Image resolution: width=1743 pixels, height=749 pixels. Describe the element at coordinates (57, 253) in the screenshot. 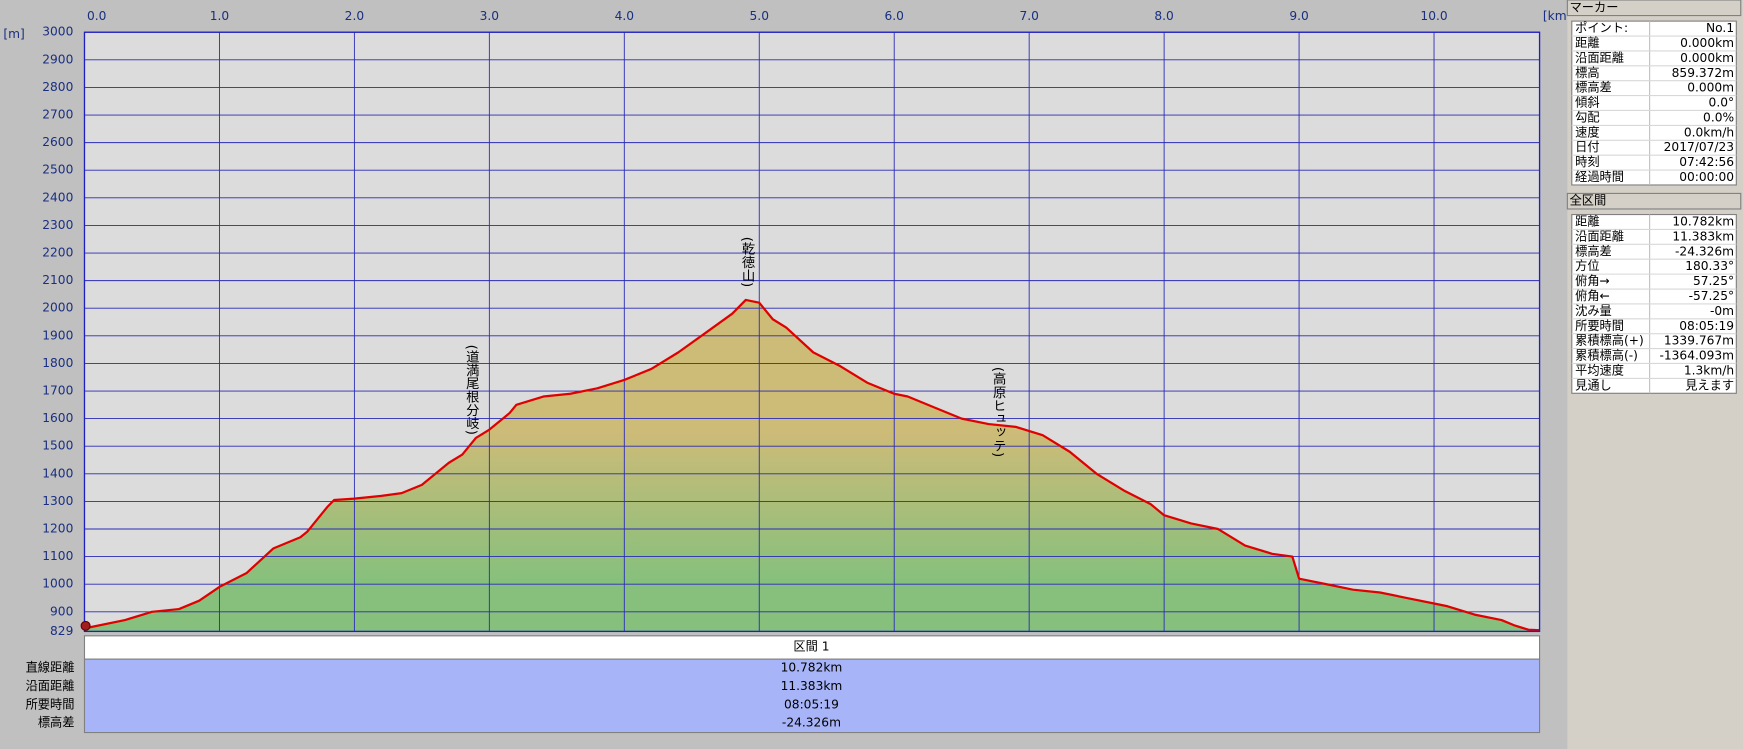

I see `y-tick-label: 2200` at that location.